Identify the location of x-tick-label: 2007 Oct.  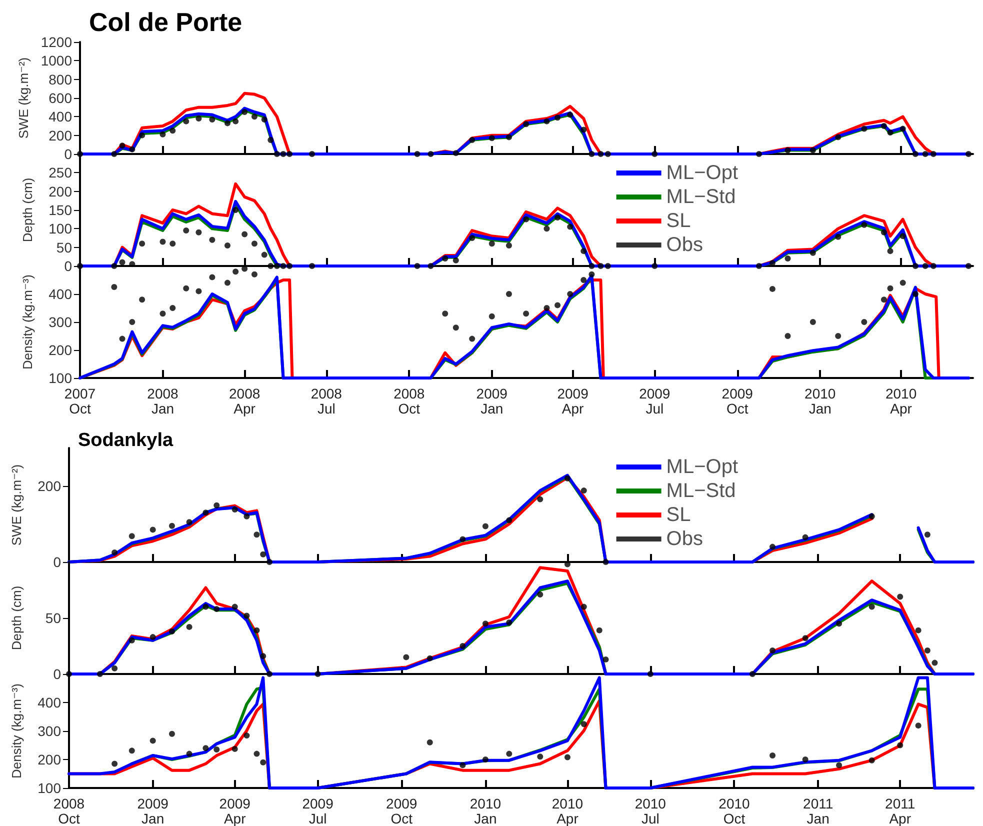
(80, 401).